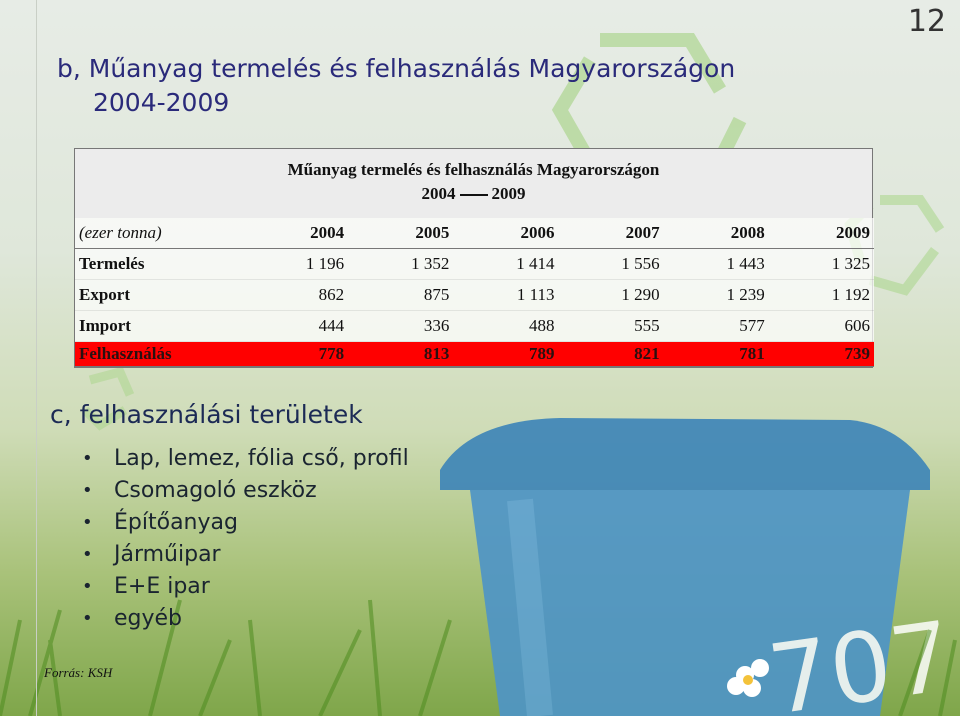  Describe the element at coordinates (506, 326) in the screenshot. I see `table-cell: 488` at that location.